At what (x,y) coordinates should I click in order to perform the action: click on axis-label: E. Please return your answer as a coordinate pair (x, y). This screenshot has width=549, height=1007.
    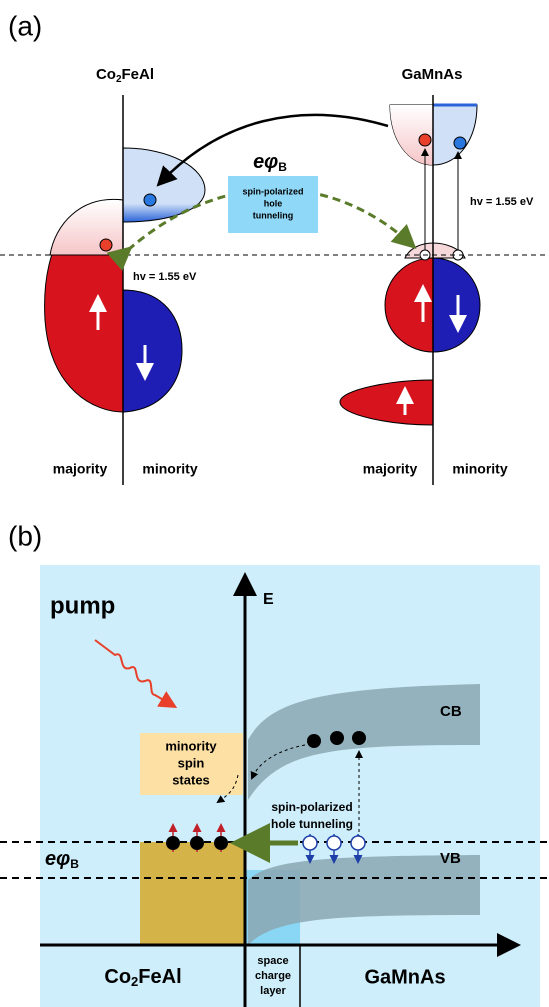
    Looking at the image, I should click on (268, 599).